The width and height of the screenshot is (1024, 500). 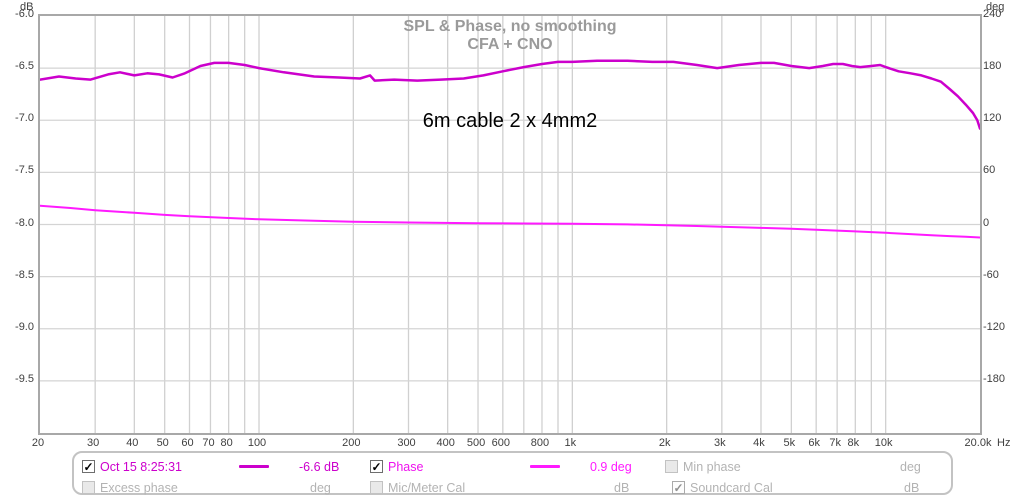 What do you see at coordinates (376, 467) in the screenshot?
I see `phase-visible-checkbox: ✓` at bounding box center [376, 467].